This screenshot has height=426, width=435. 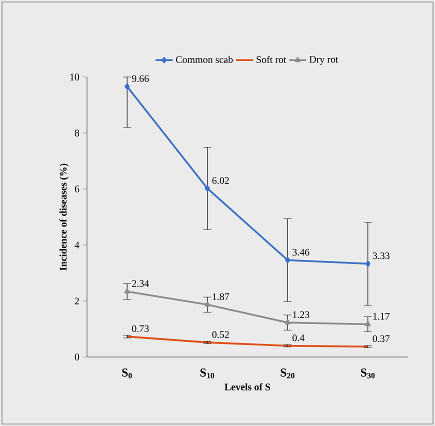 What do you see at coordinates (75, 77) in the screenshot?
I see `y-tick-label: 10` at bounding box center [75, 77].